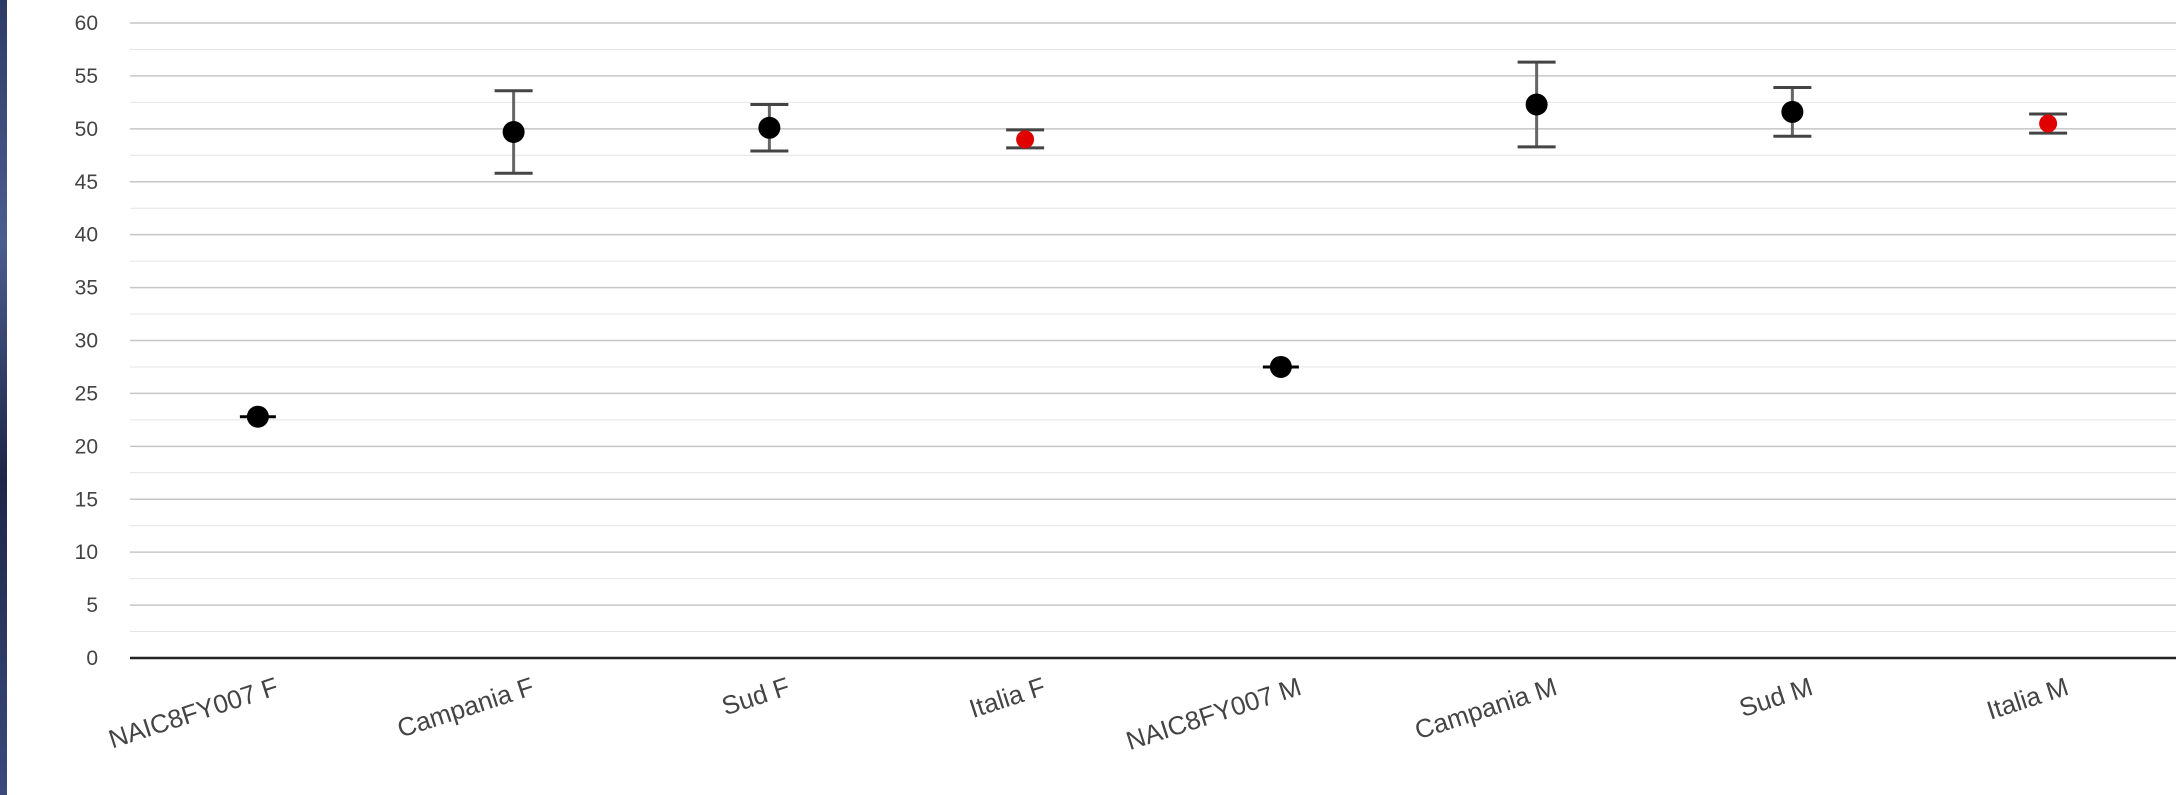 This screenshot has height=795, width=2176. I want to click on x-category-label: Campania F, so click(466, 707).